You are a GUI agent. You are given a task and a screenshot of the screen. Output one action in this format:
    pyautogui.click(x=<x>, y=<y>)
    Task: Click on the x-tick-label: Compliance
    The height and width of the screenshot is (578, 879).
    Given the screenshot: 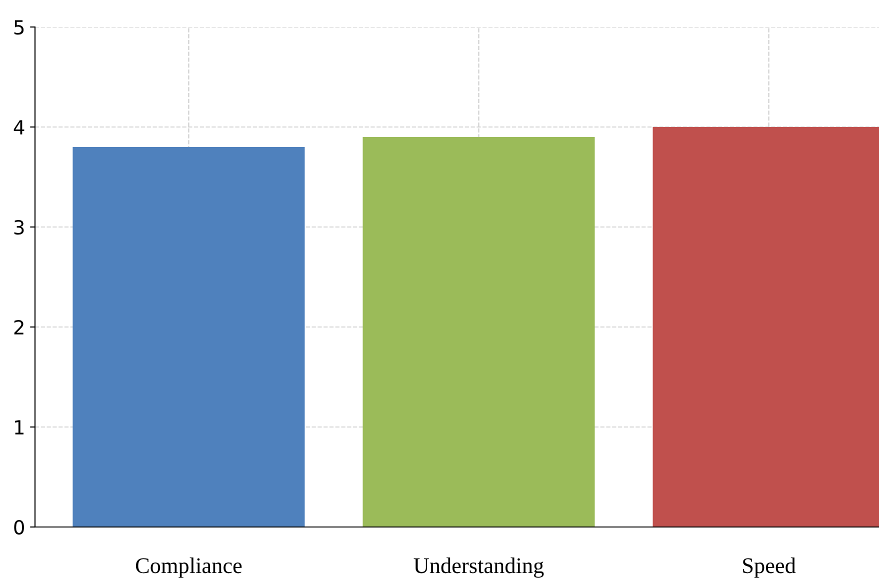 What is the action you would take?
    pyautogui.click(x=189, y=568)
    